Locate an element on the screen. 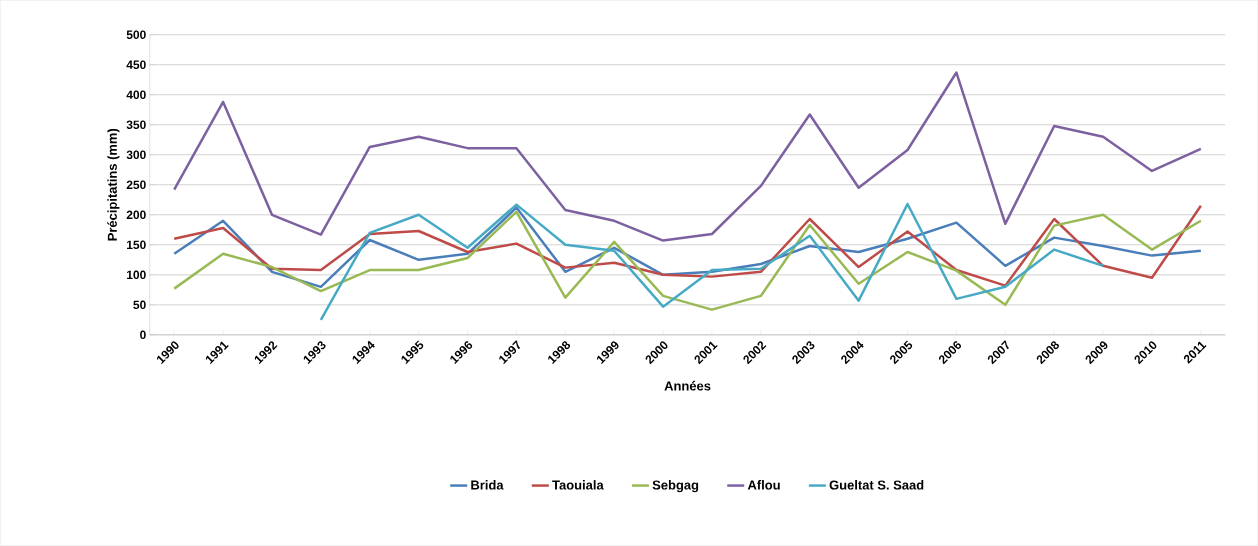 The image size is (1258, 546). y-tick-label: 300 is located at coordinates (136, 155).